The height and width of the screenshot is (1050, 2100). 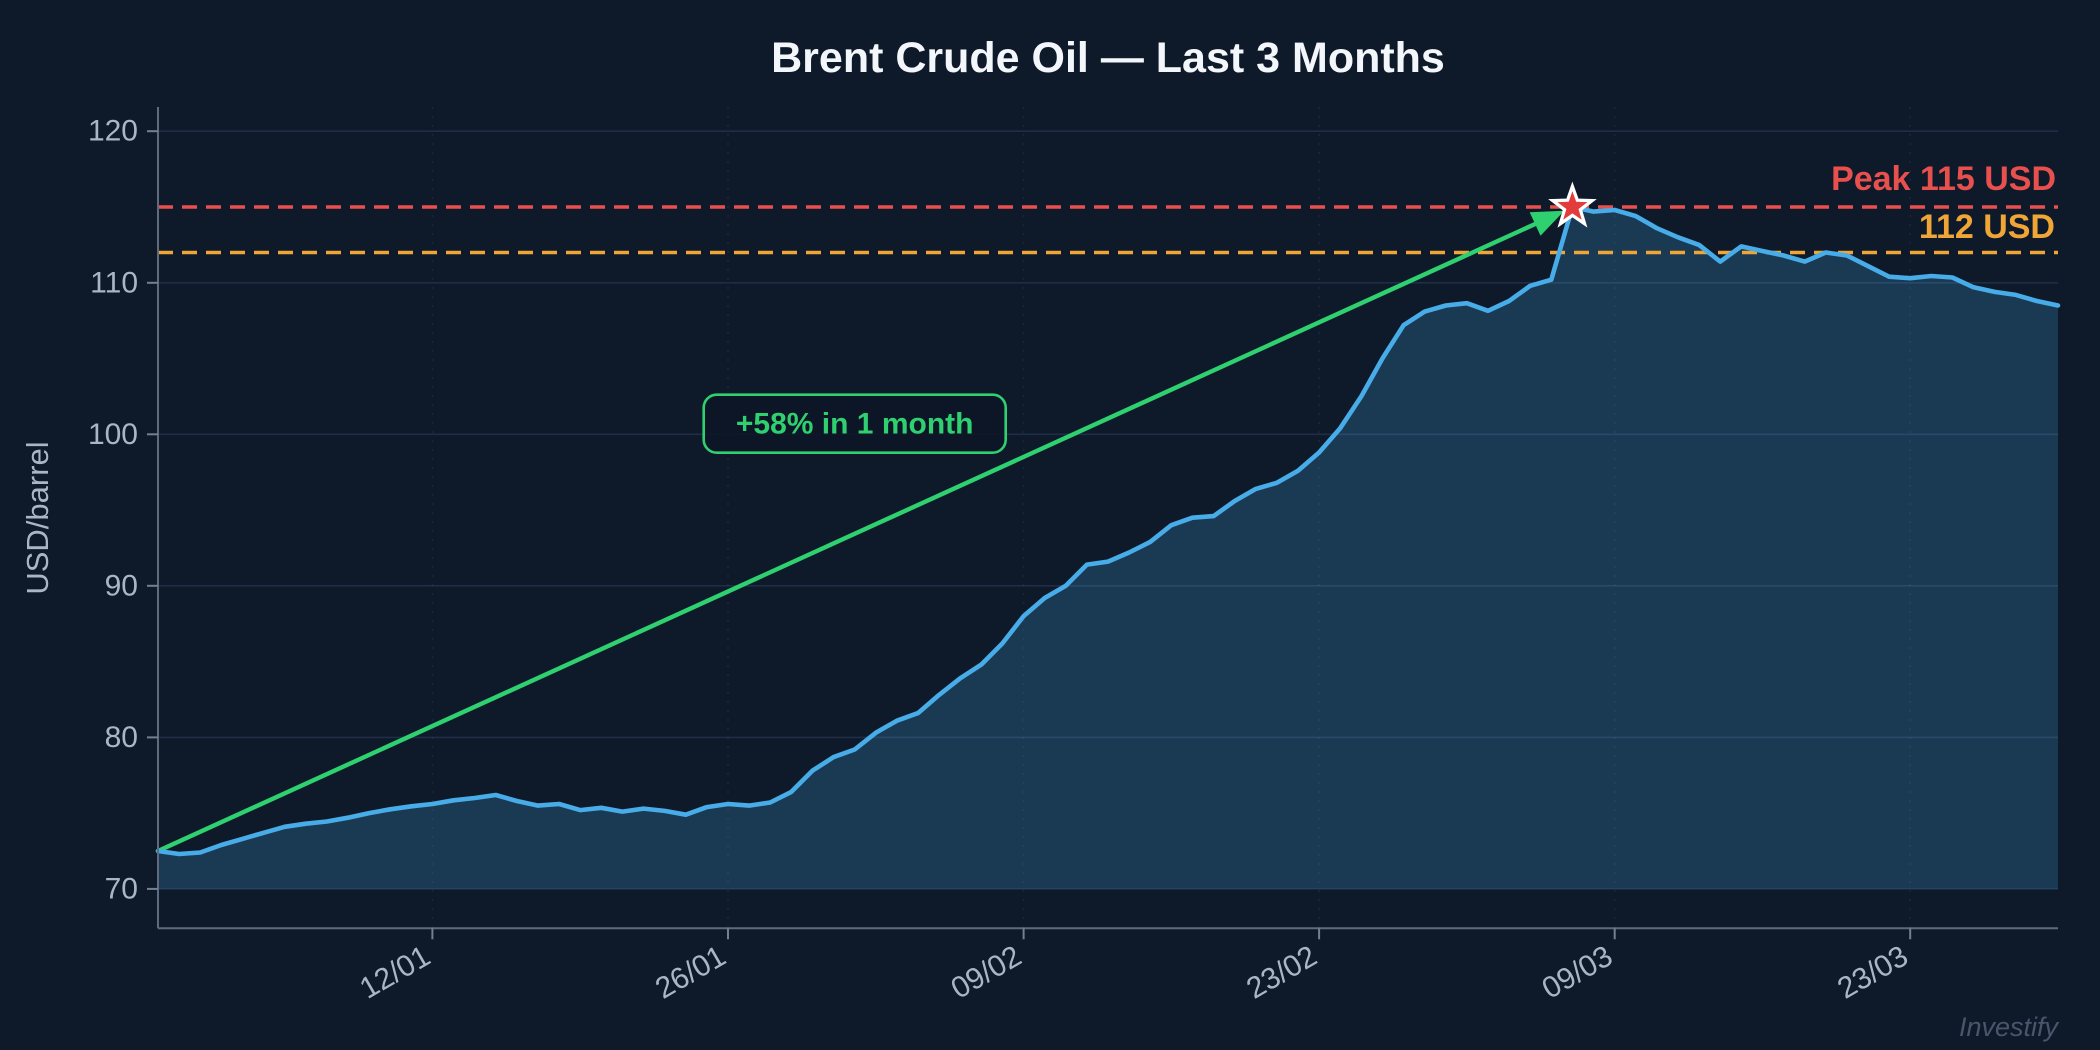 I want to click on y-tick-label: 120, so click(x=113, y=131).